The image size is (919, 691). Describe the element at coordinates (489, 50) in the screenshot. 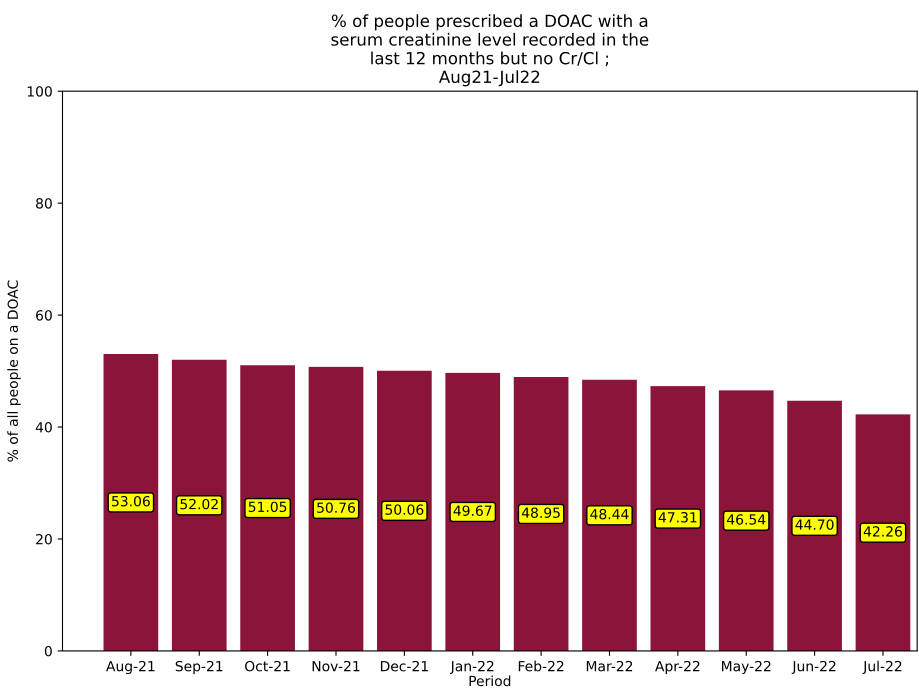

I see `chart-title: % of people prescribed a DOAC with a serum creatinine level recorded in the last 12 months but no Cr/Cl ; Aug21-Jul22` at that location.